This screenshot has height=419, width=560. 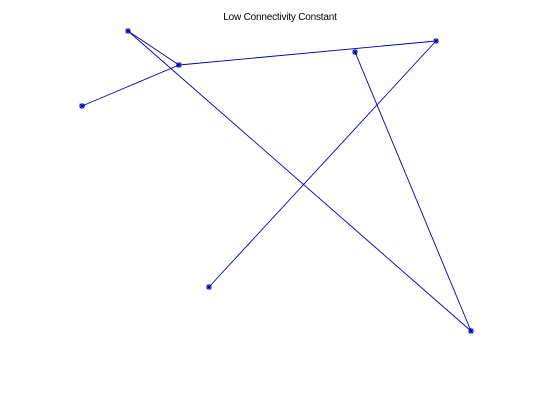 I want to click on graph-node-n2, so click(x=179, y=65).